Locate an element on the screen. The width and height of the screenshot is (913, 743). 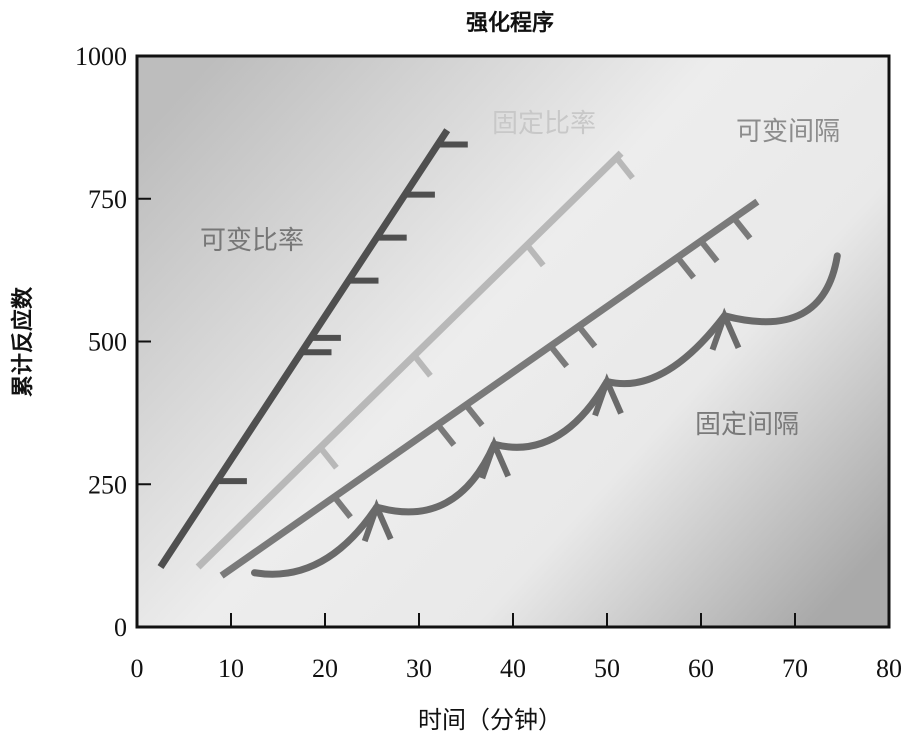
x-tick-label: 50 is located at coordinates (607, 668).